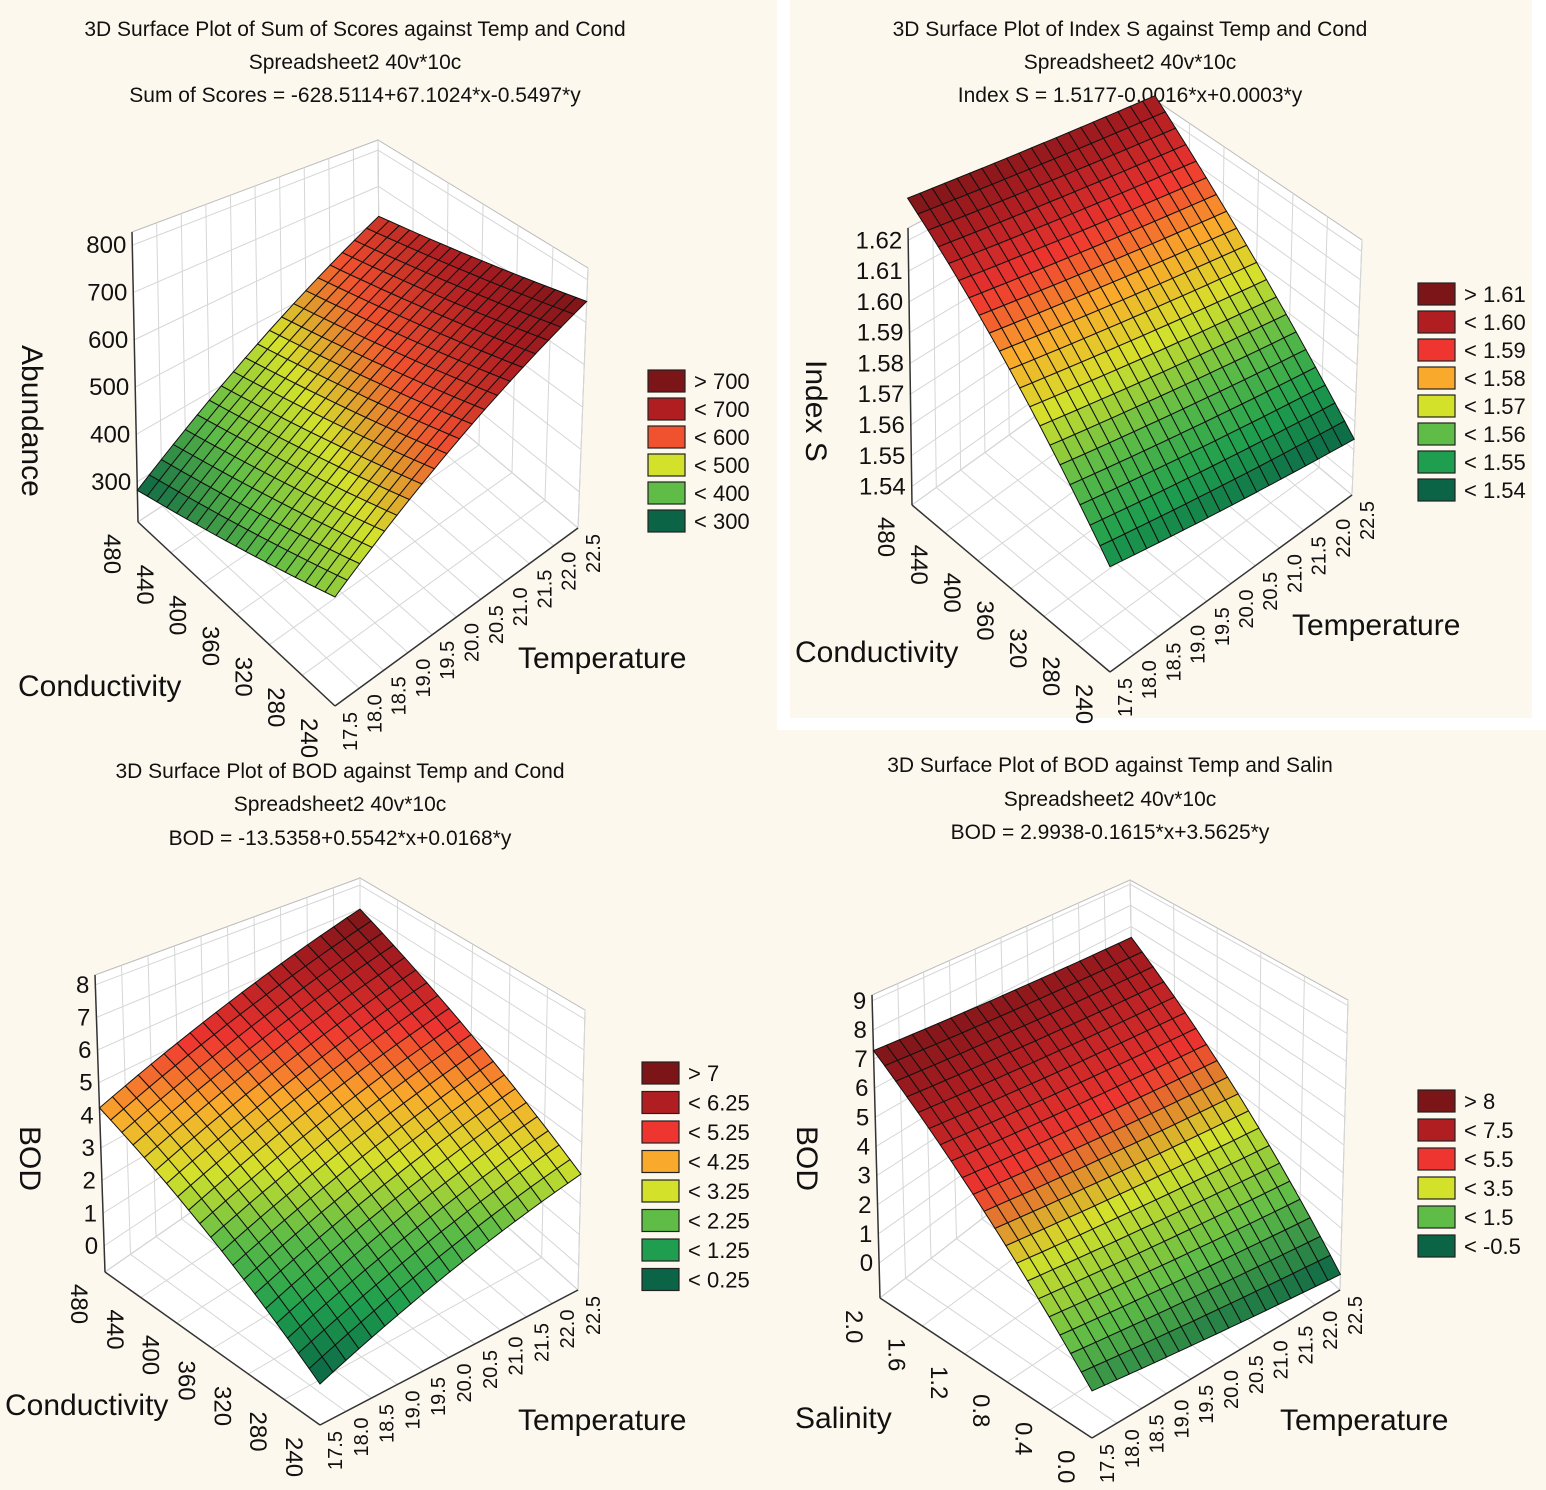 The width and height of the screenshot is (1546, 1490). What do you see at coordinates (722, 437) in the screenshot?
I see `legend-label: < 600` at bounding box center [722, 437].